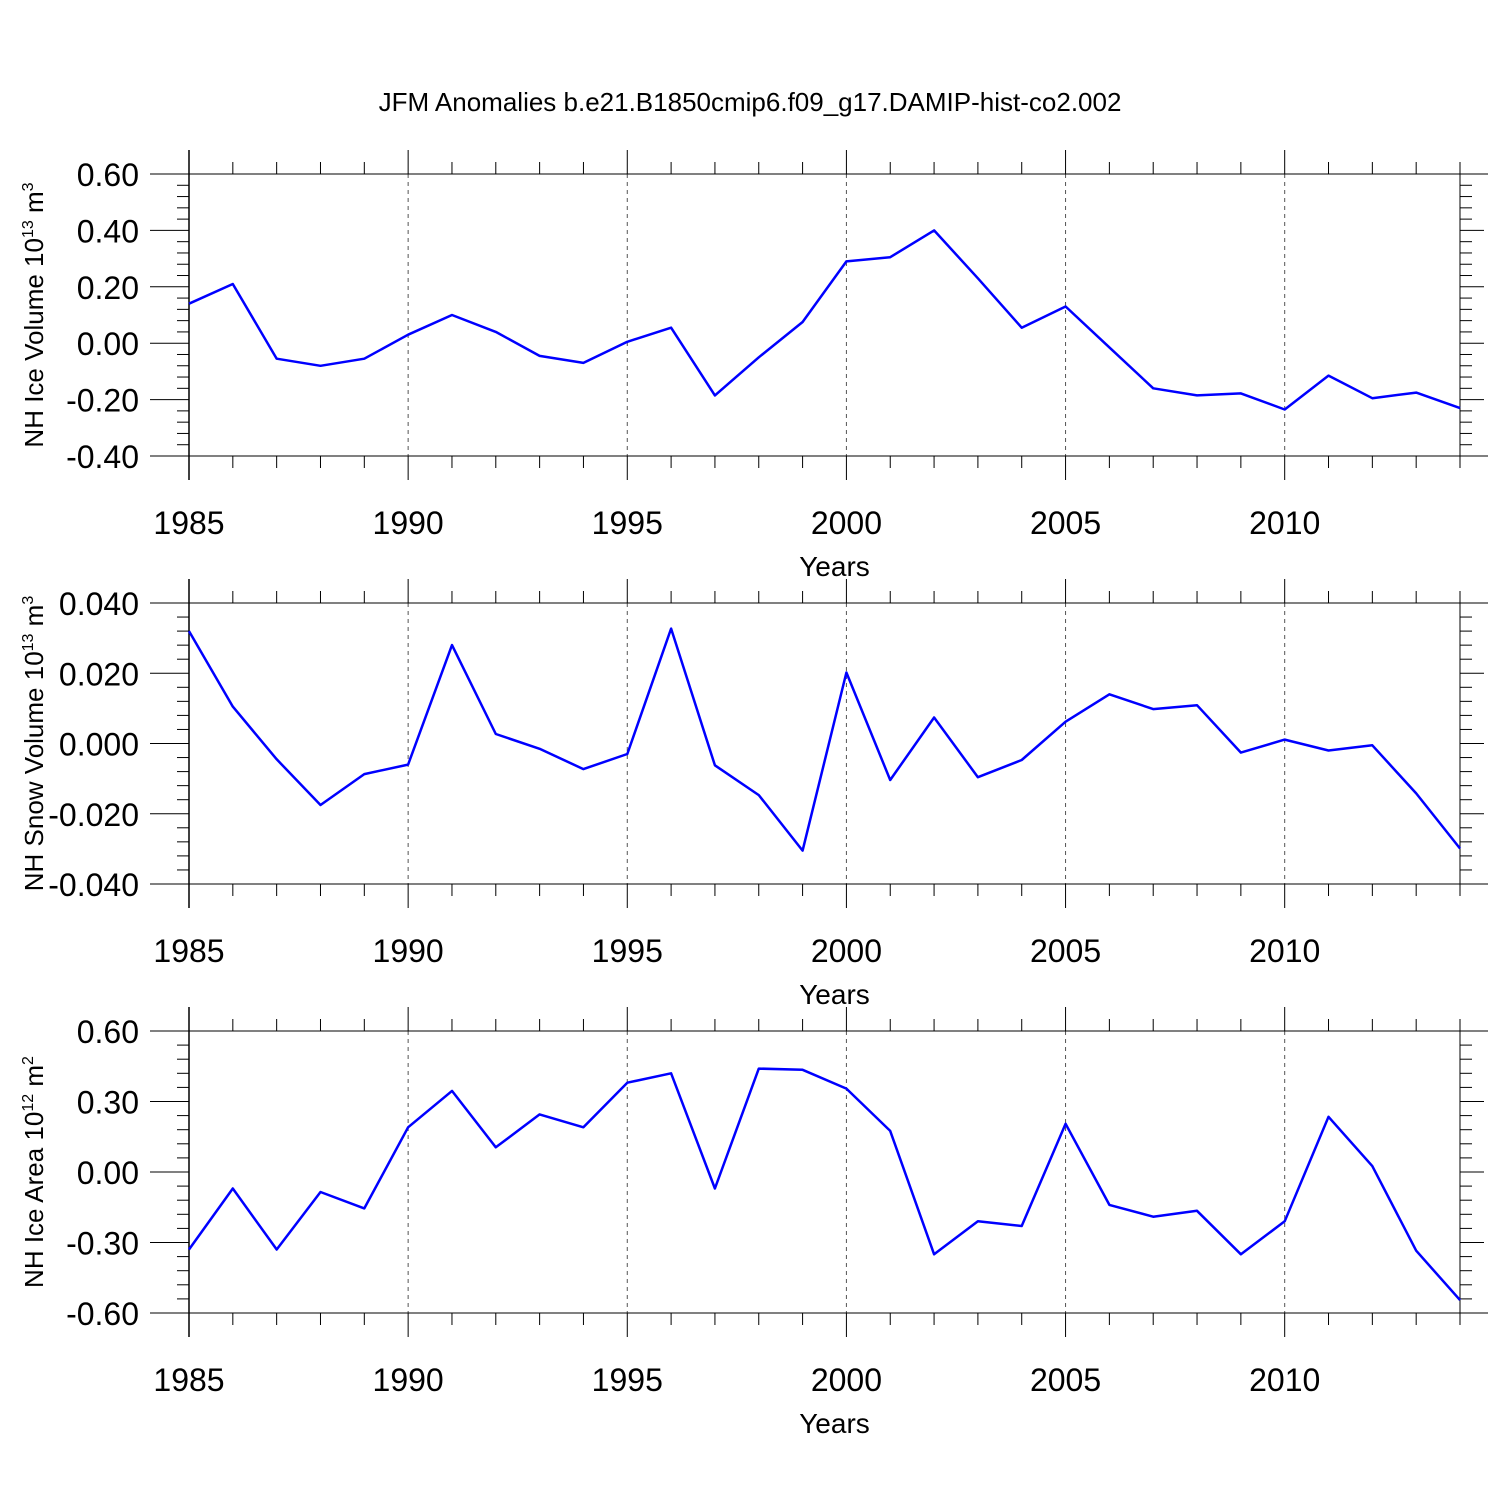 This screenshot has height=1500, width=1500. I want to click on y-axis-label-text: NH Ice Volume 10, so click(34, 343).